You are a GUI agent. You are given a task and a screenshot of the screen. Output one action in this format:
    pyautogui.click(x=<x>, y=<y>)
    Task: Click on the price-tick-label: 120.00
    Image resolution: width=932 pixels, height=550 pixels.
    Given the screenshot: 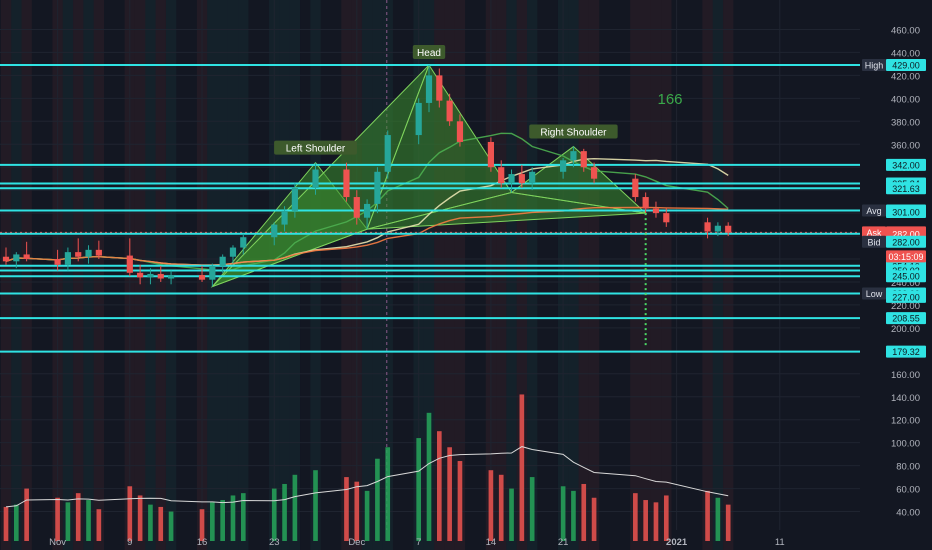 What is the action you would take?
    pyautogui.click(x=905, y=421)
    